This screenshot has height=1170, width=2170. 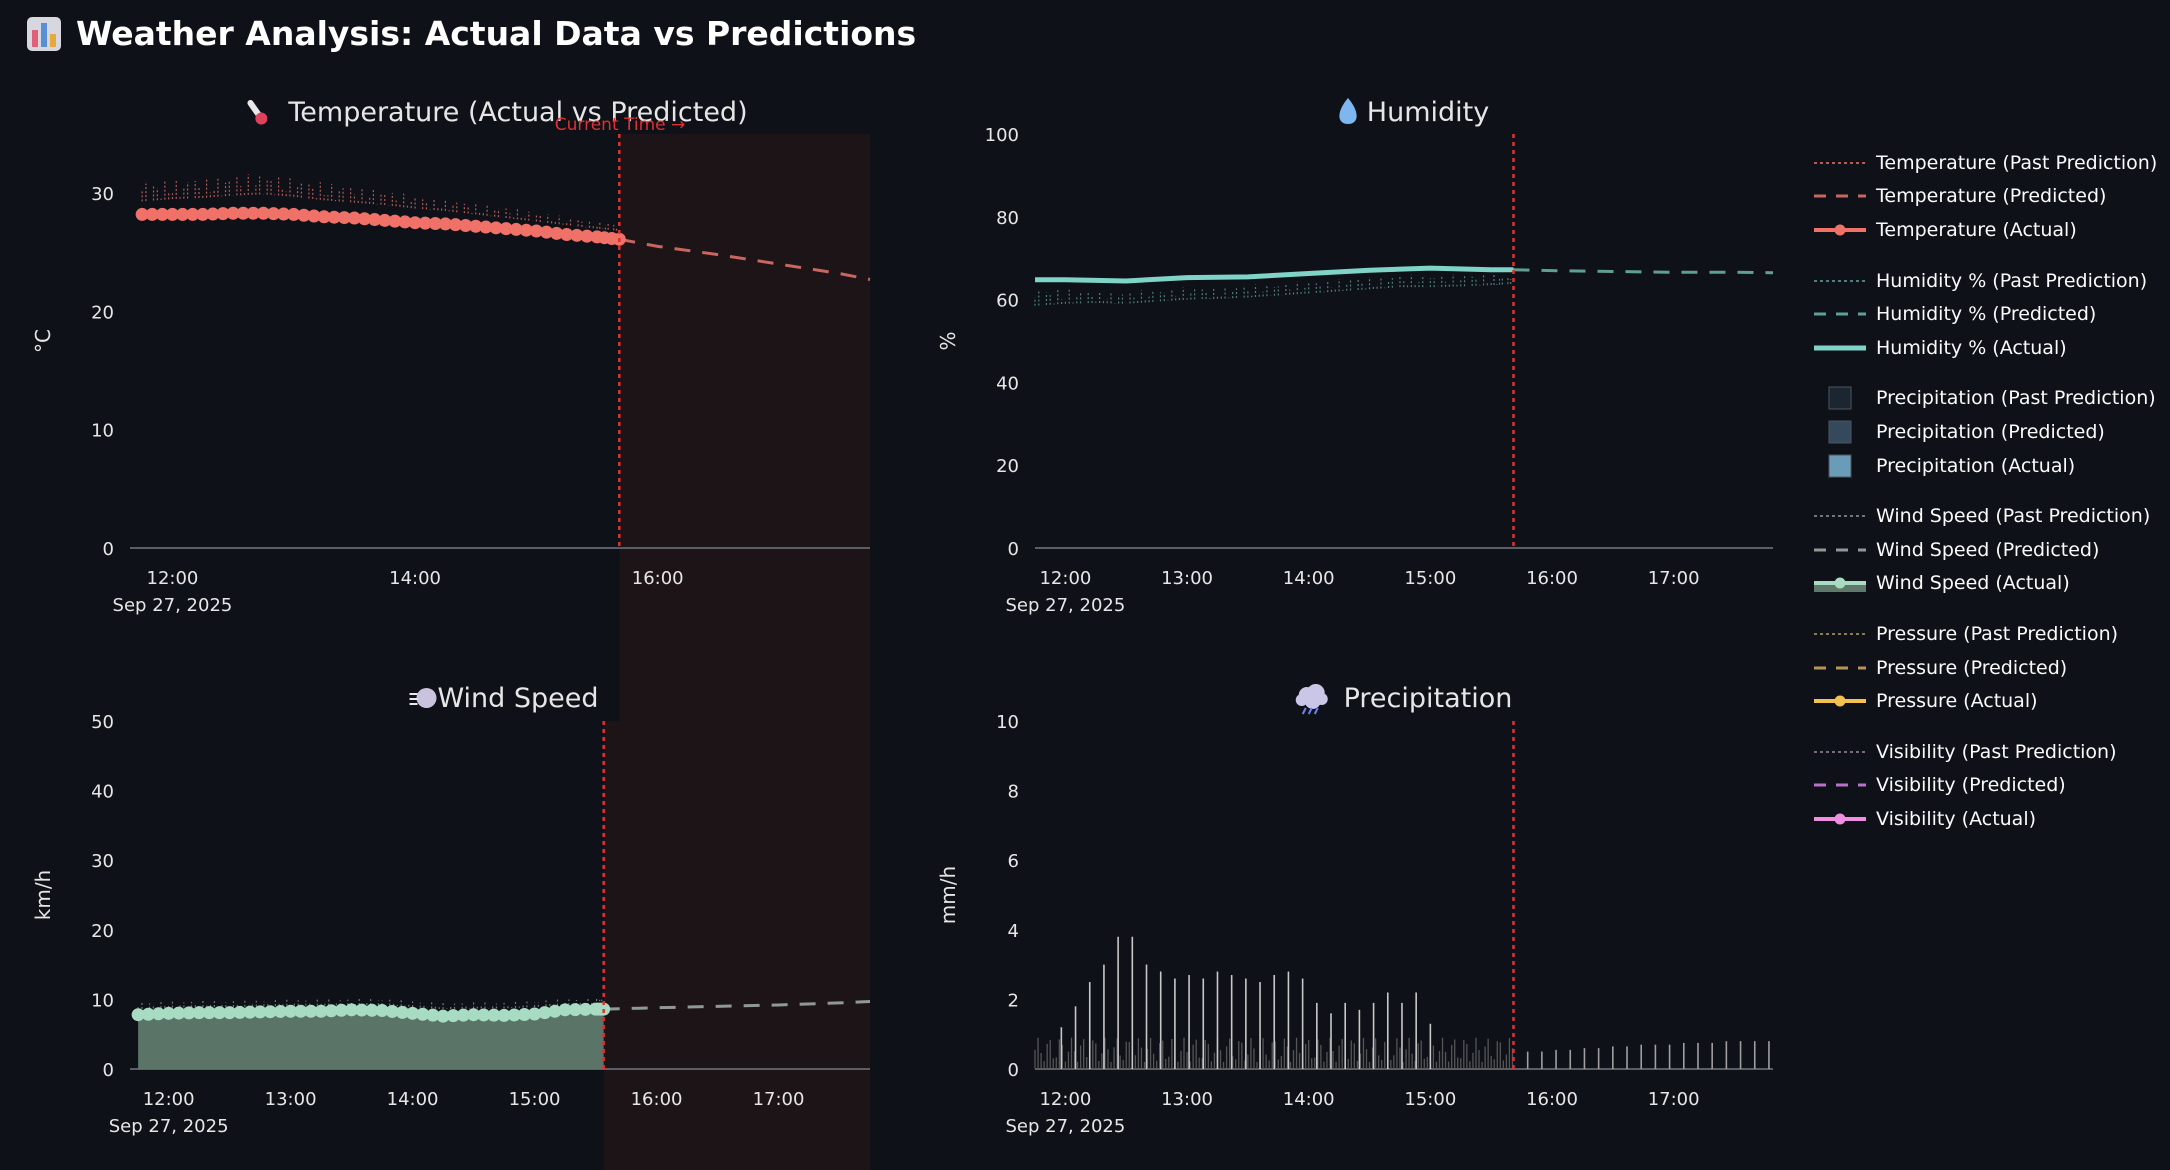 I want to click on wind-y-axis-label: km/h, so click(x=43, y=895).